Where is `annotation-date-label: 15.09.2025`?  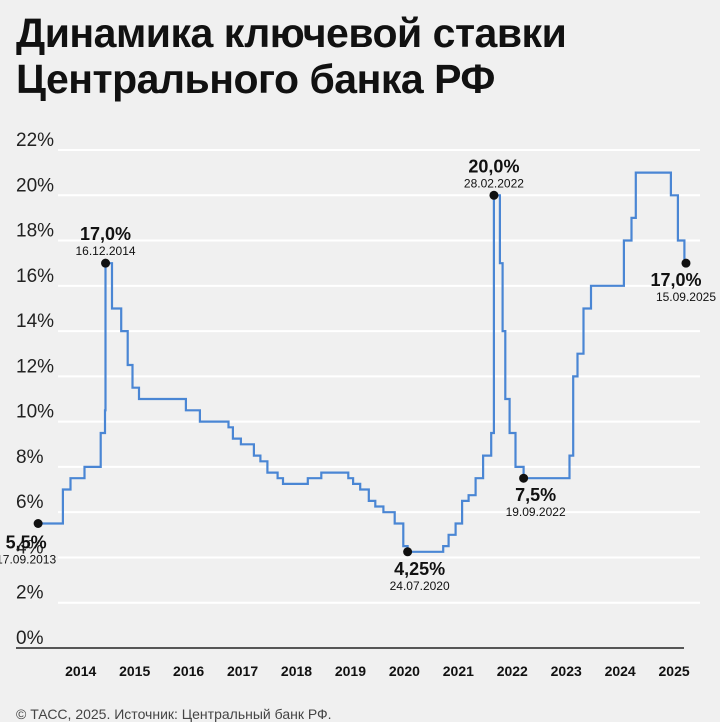
annotation-date-label: 15.09.2025 is located at coordinates (686, 297).